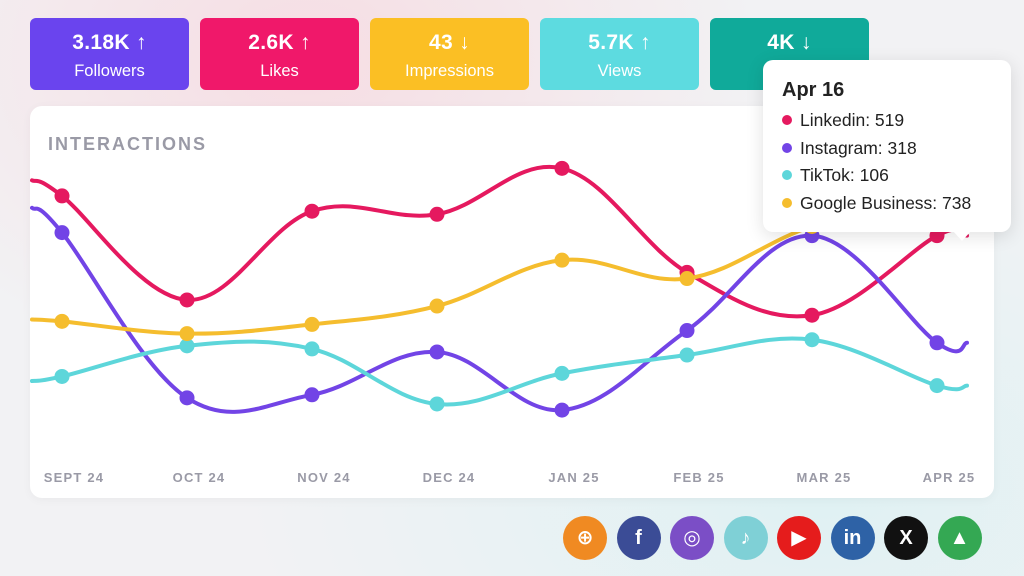 Image resolution: width=1024 pixels, height=576 pixels. Describe the element at coordinates (896, 121) in the screenshot. I see `tooltip-row-linkedin: Linkedin: 519` at that location.